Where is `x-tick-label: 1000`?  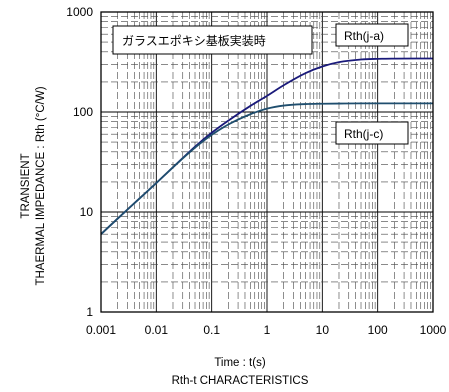
x-tick-label: 1000 is located at coordinates (433, 330).